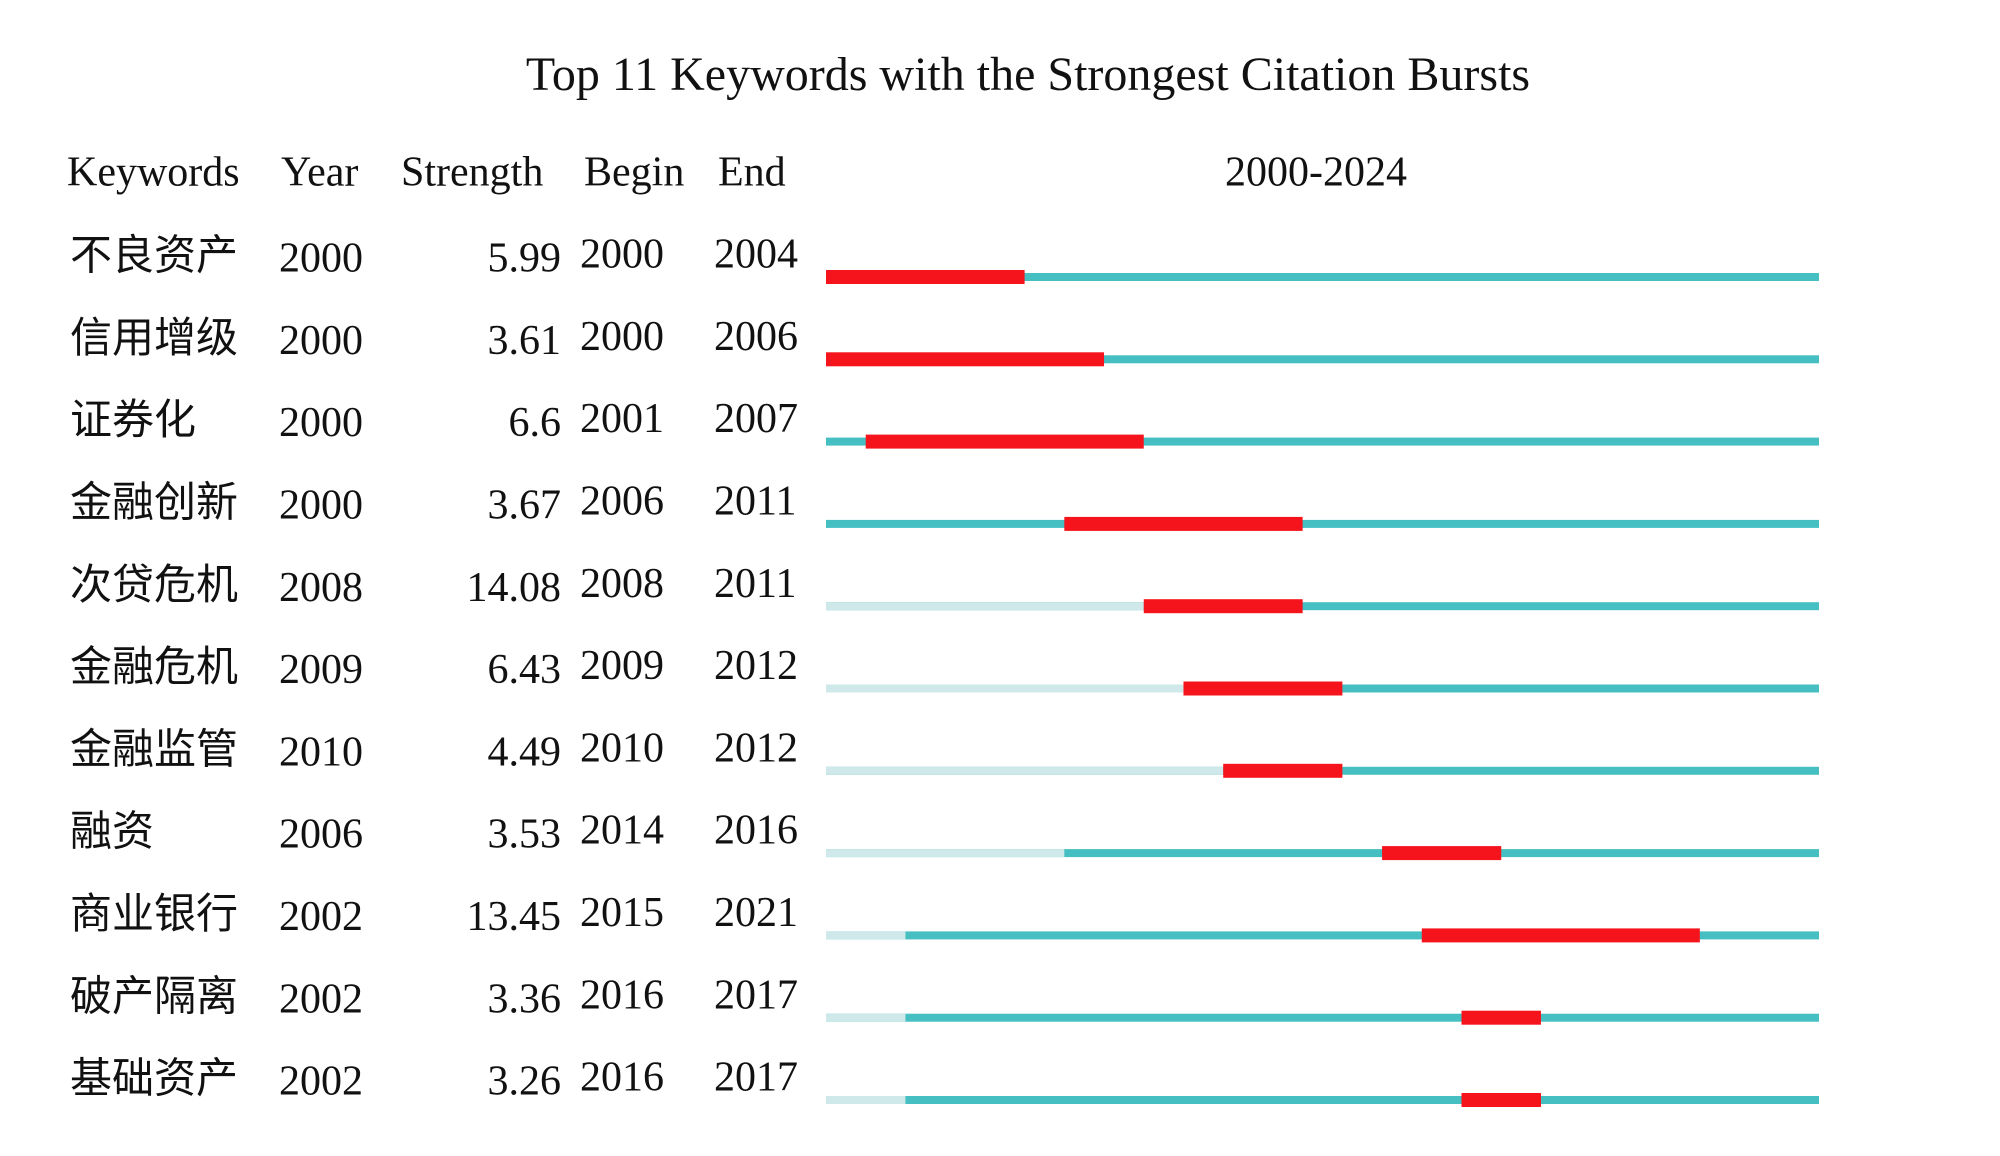  What do you see at coordinates (154, 586) in the screenshot?
I see `keyword: 次贷危机` at bounding box center [154, 586].